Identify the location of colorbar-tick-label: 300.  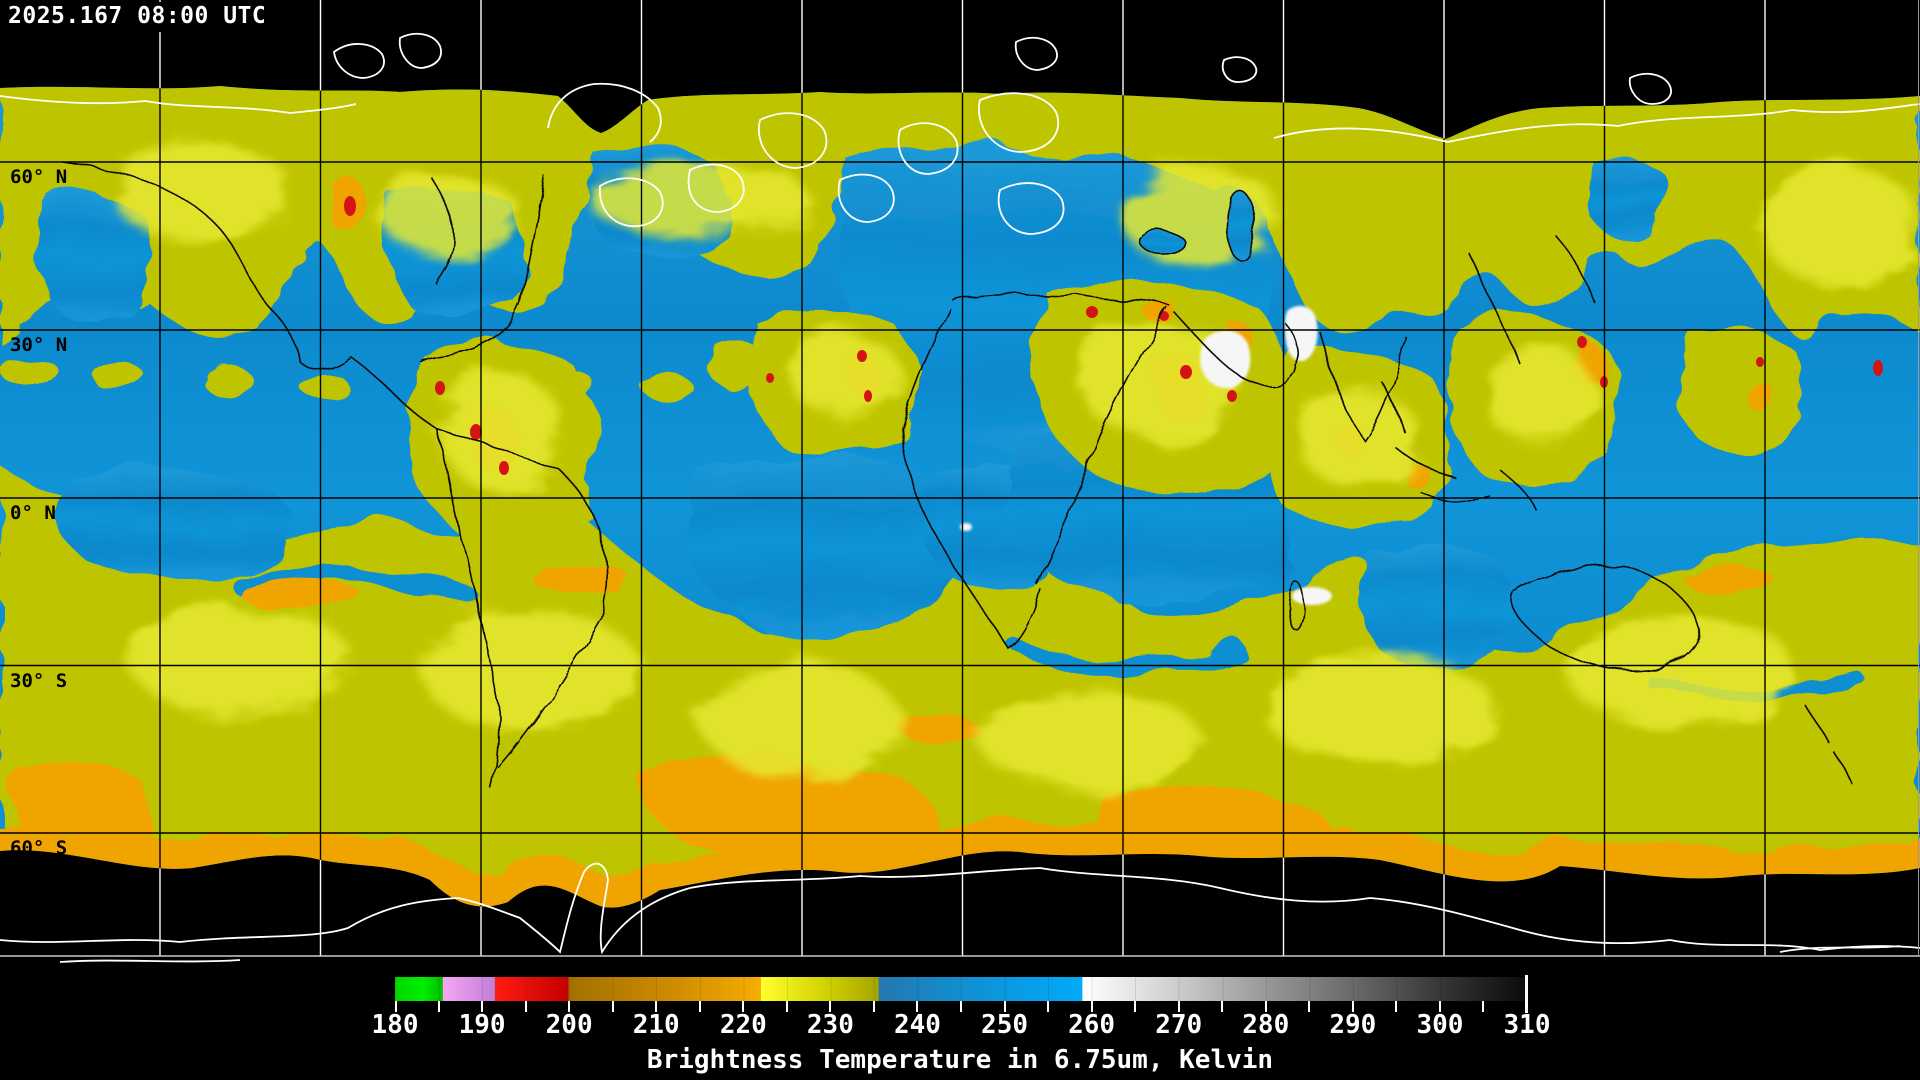
(1440, 1025).